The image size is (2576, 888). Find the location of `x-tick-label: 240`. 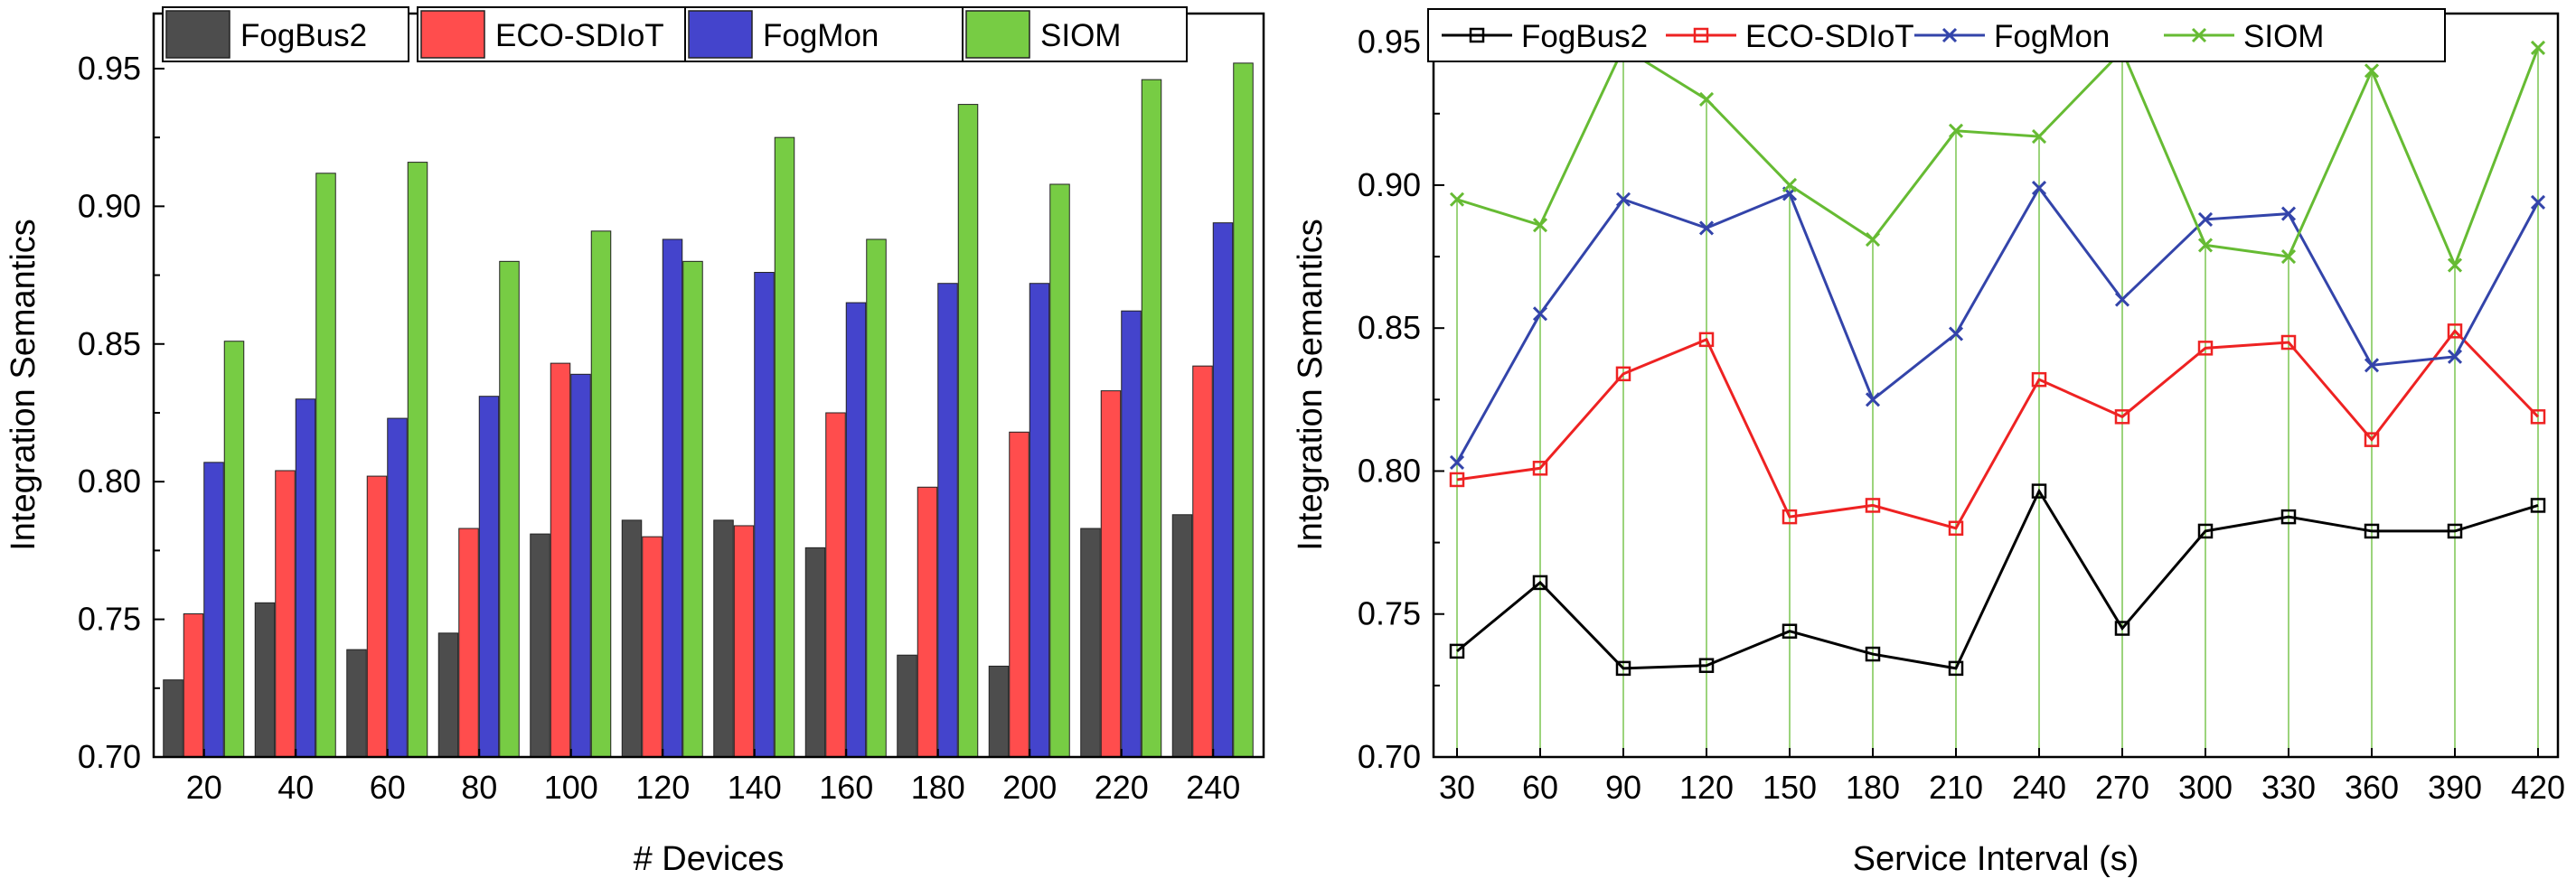

x-tick-label: 240 is located at coordinates (1213, 787).